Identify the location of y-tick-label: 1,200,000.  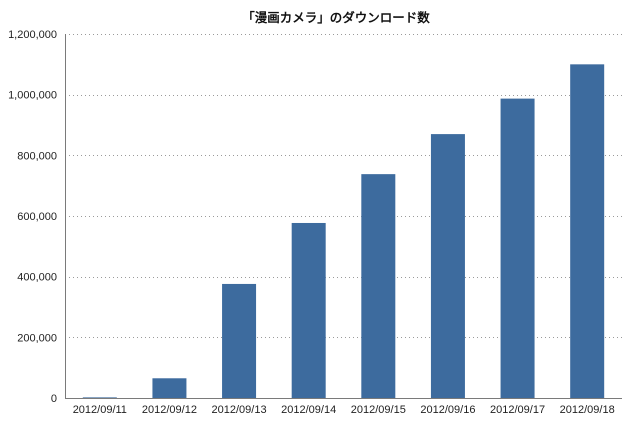
(32, 35).